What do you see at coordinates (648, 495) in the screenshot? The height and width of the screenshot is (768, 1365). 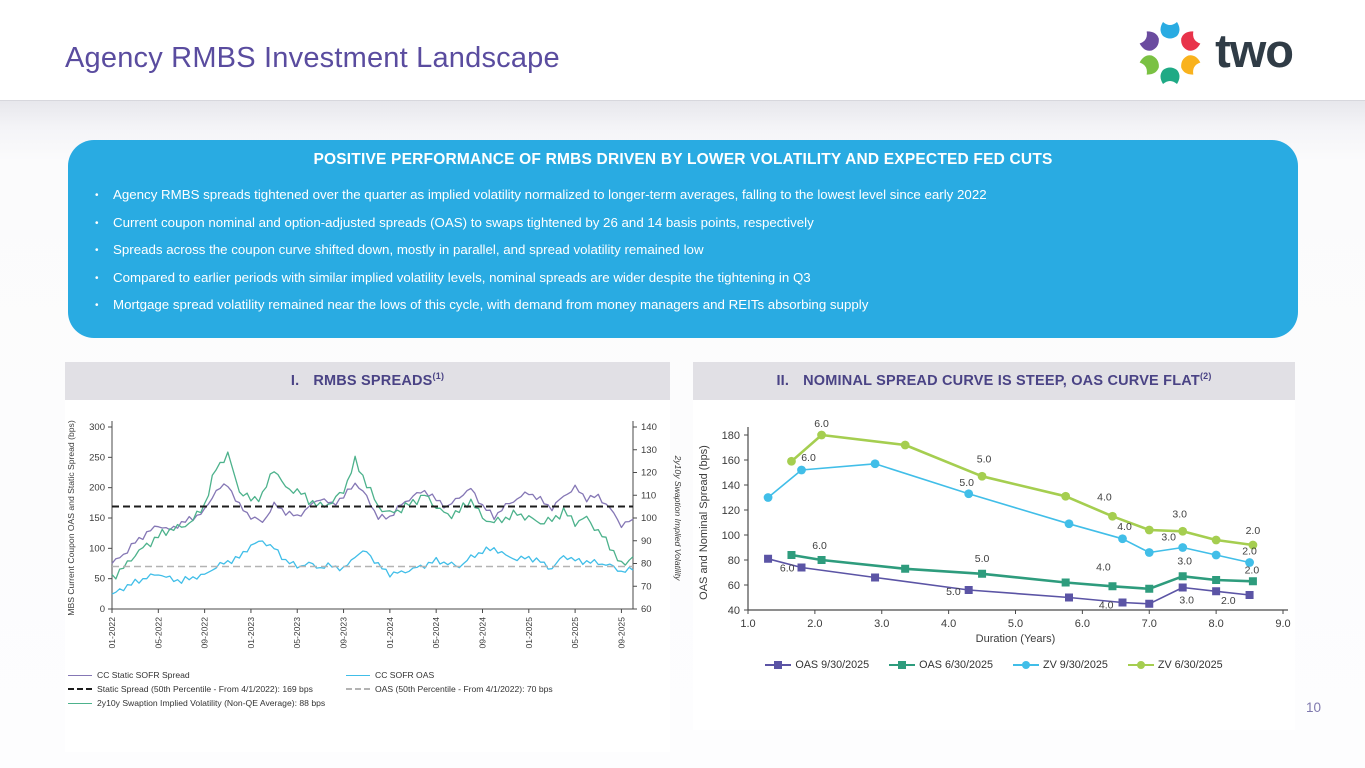 I see `svg-text: 110` at bounding box center [648, 495].